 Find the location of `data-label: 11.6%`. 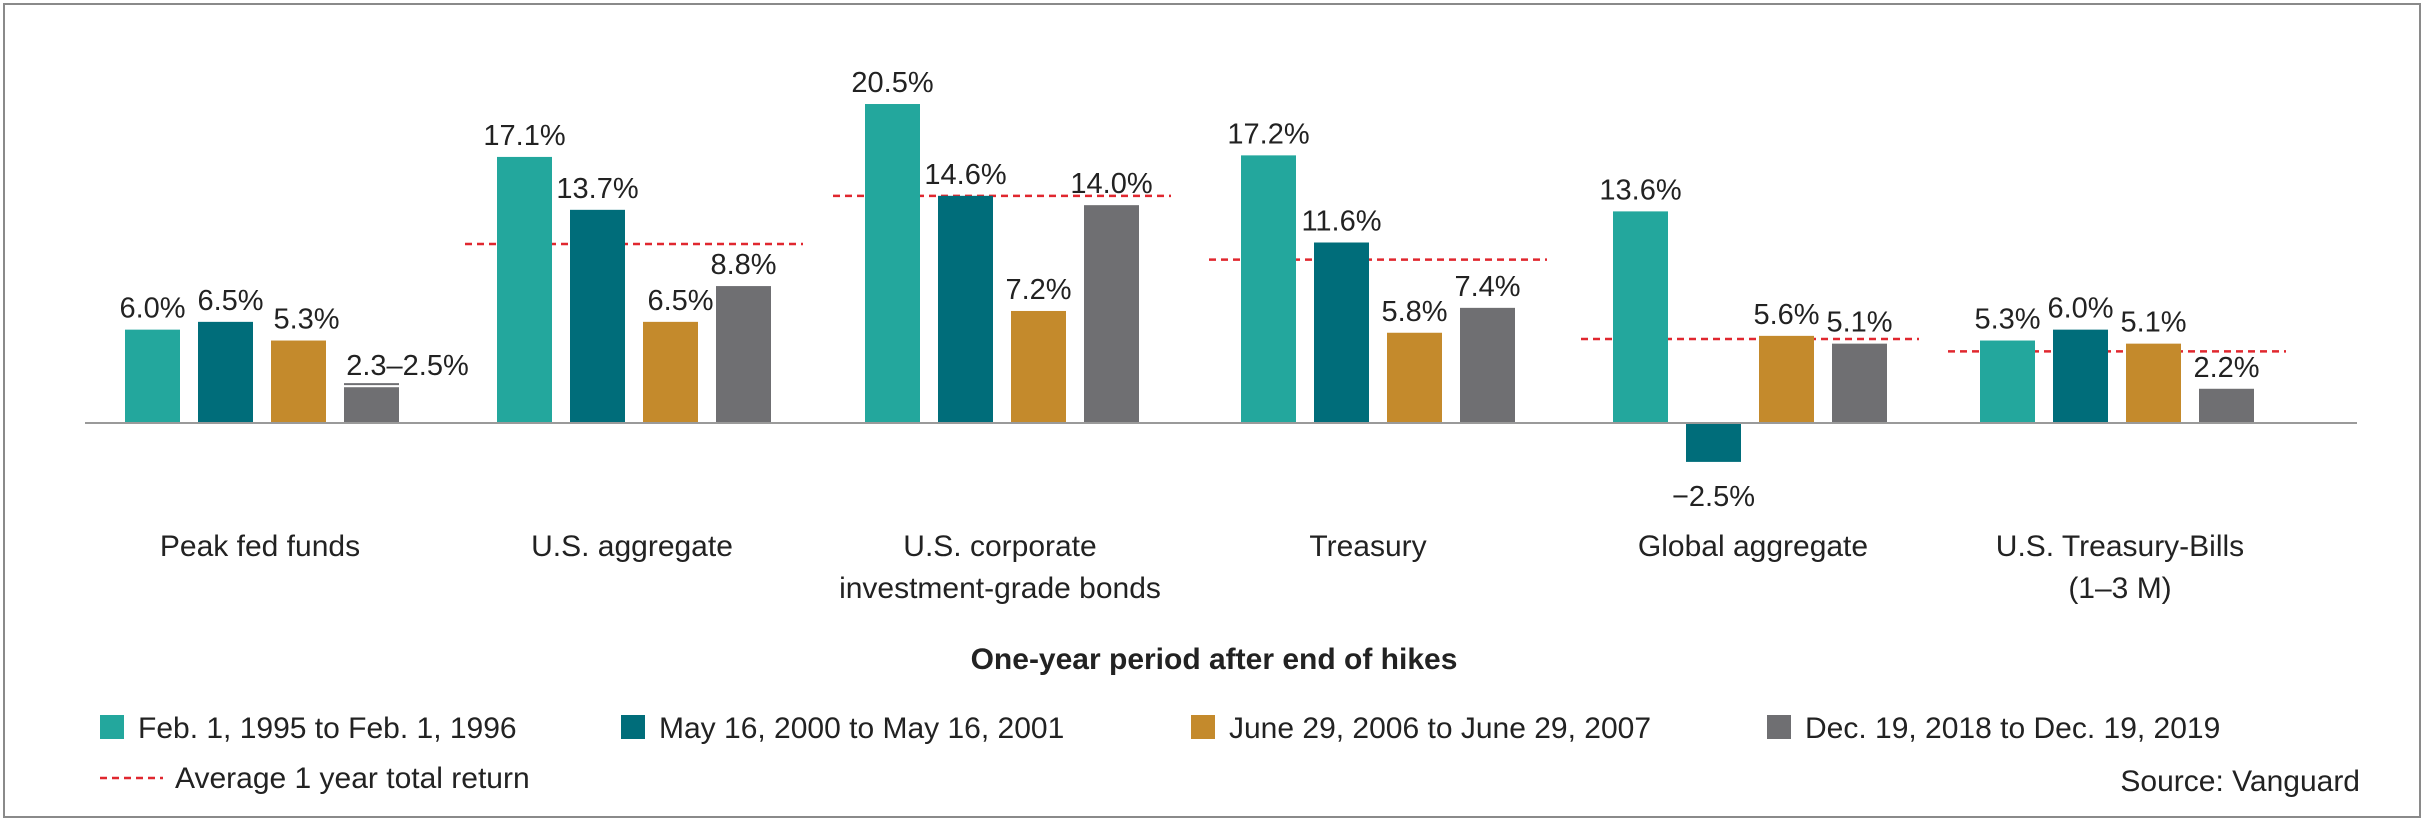

data-label: 11.6% is located at coordinates (1341, 222).